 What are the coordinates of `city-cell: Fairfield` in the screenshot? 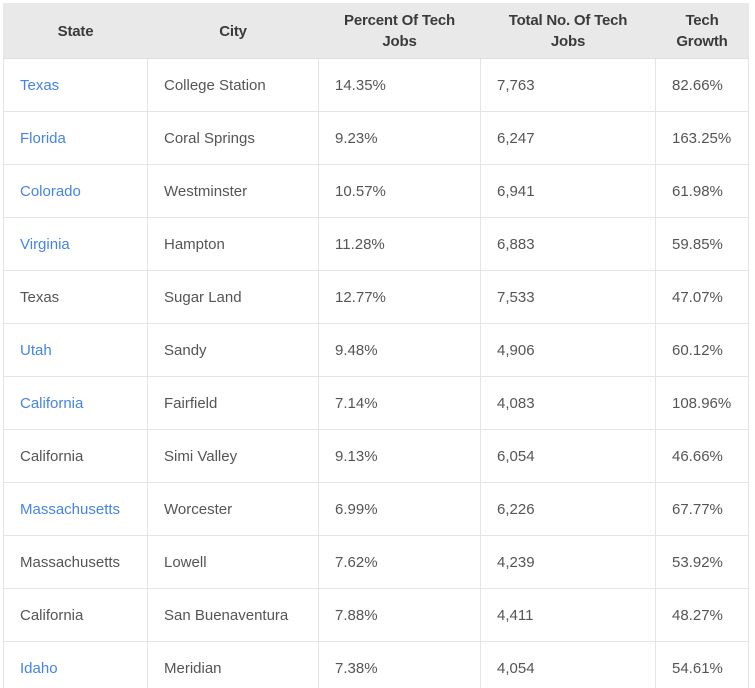 It's located at (233, 403).